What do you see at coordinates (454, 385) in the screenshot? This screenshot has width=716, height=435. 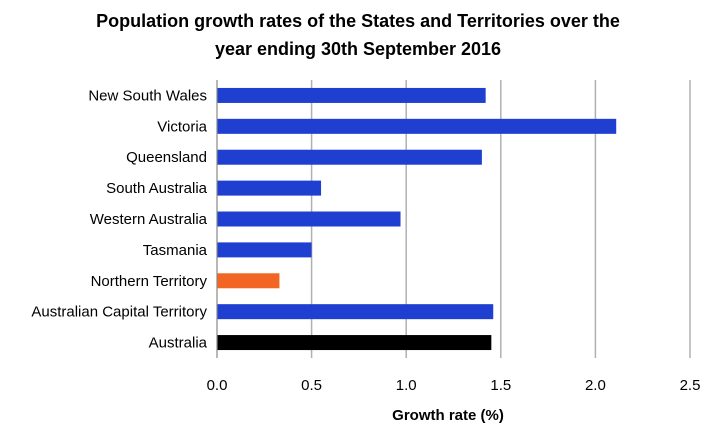 I see `x-tick-labels: 0.0 0.5 1.0 1.5 2.0 2.5` at bounding box center [454, 385].